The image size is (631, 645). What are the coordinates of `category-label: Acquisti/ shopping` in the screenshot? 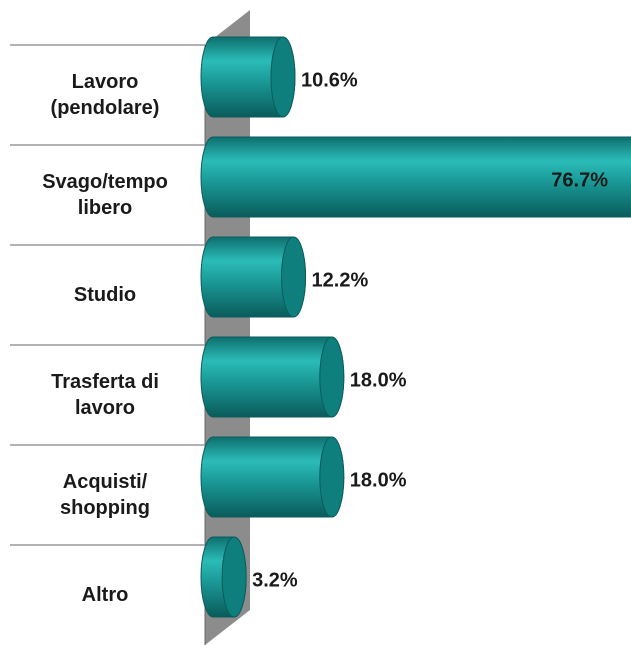 It's located at (105, 495).